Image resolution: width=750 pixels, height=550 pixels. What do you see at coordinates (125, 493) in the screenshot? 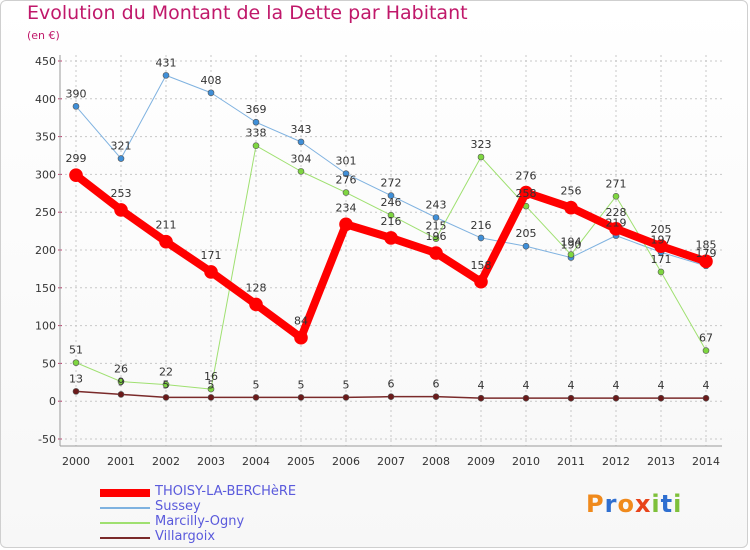
I see `legend-swatch-thoisy` at bounding box center [125, 493].